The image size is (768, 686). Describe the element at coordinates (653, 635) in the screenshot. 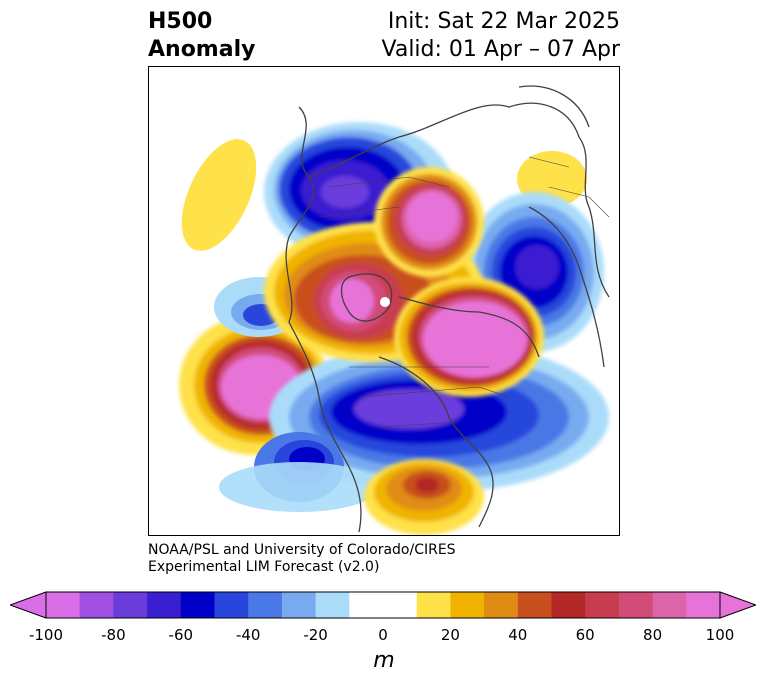

I see `colorbar-tick-label: 80` at that location.